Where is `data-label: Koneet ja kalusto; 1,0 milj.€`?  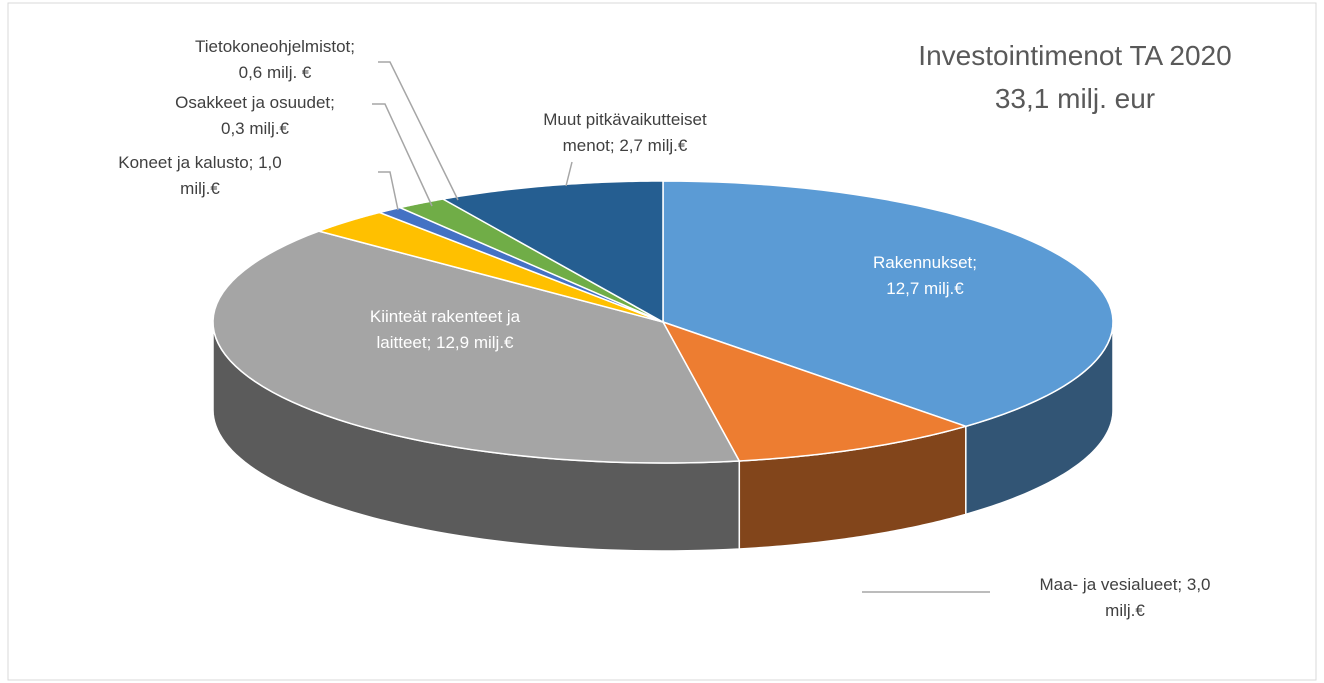 data-label: Koneet ja kalusto; 1,0 milj.€ is located at coordinates (200, 175).